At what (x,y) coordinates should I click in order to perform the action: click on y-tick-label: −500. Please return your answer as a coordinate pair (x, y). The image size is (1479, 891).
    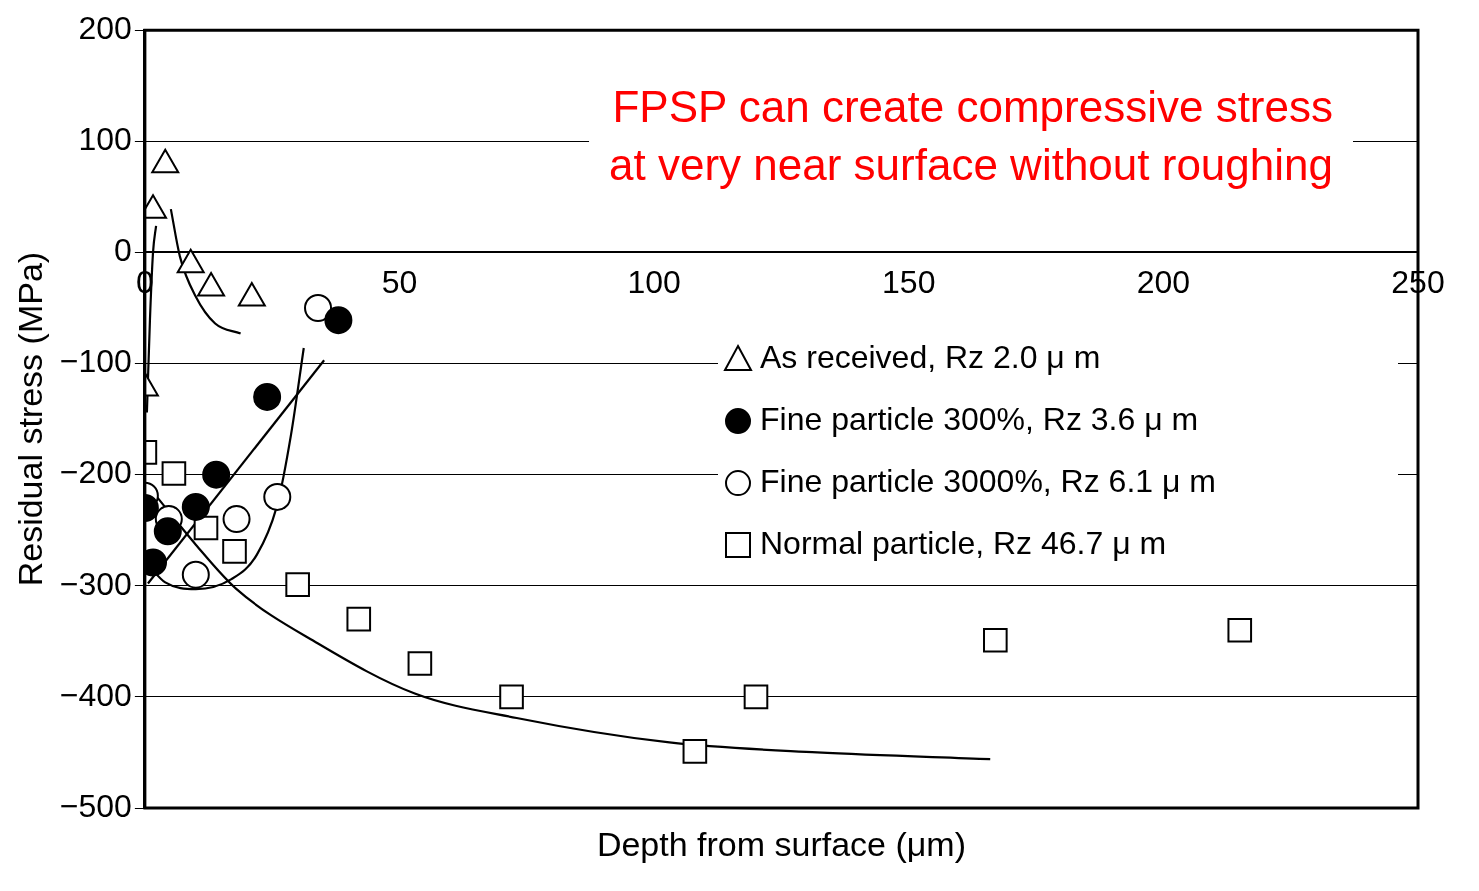
    Looking at the image, I should click on (95, 805).